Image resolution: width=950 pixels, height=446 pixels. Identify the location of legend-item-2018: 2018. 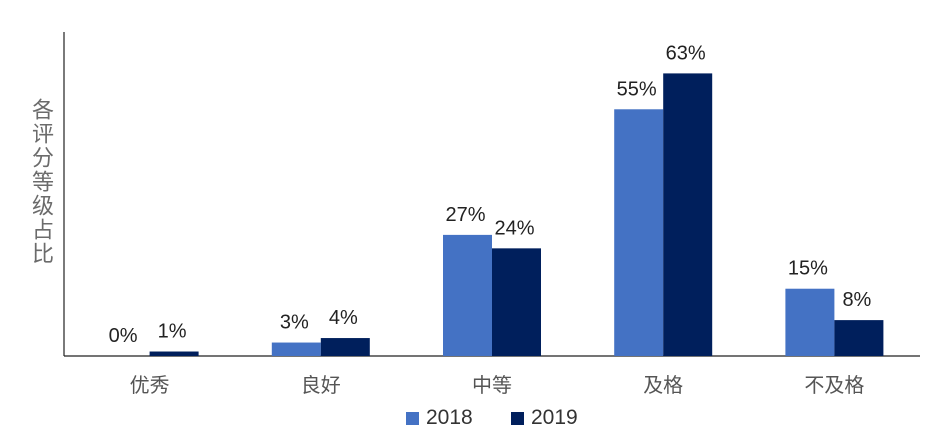
(439, 418).